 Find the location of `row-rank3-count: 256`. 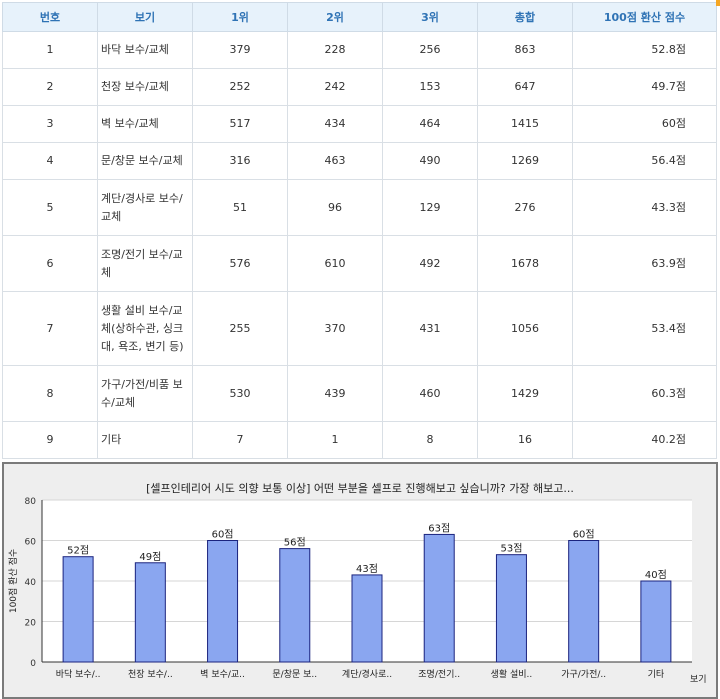

row-rank3-count: 256 is located at coordinates (430, 50).